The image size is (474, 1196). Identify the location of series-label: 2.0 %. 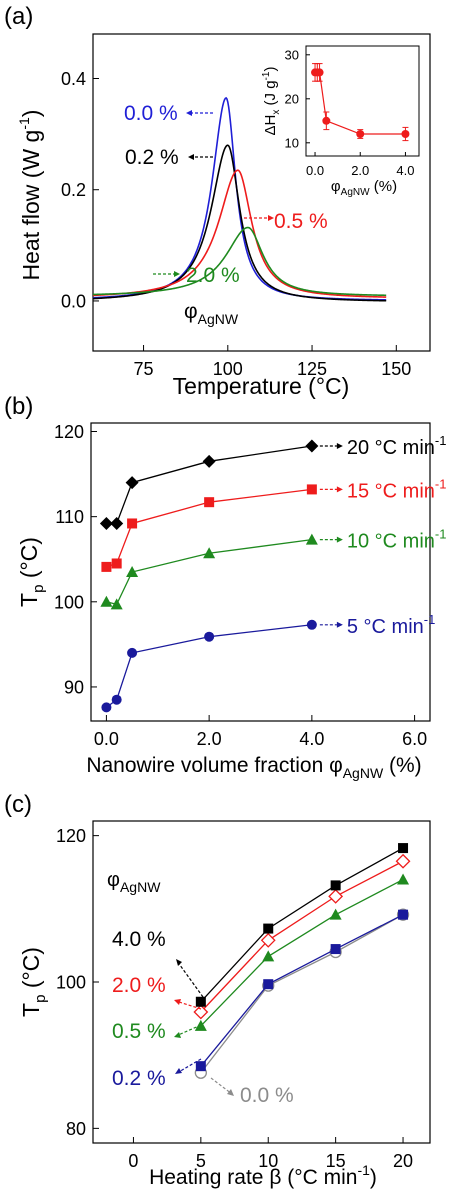
(213, 275).